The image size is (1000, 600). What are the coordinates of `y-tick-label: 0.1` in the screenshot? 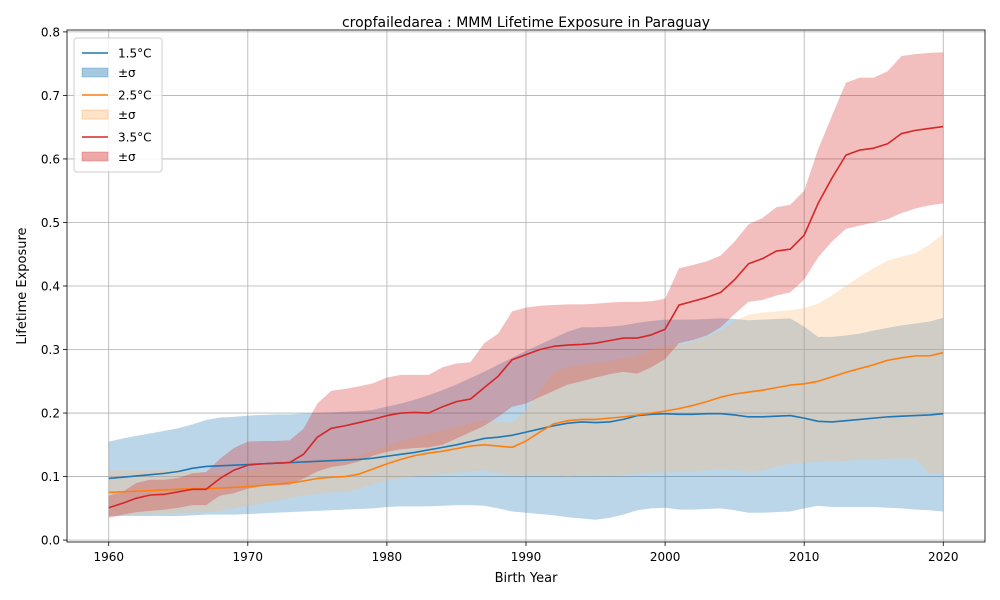 It's located at (50, 477).